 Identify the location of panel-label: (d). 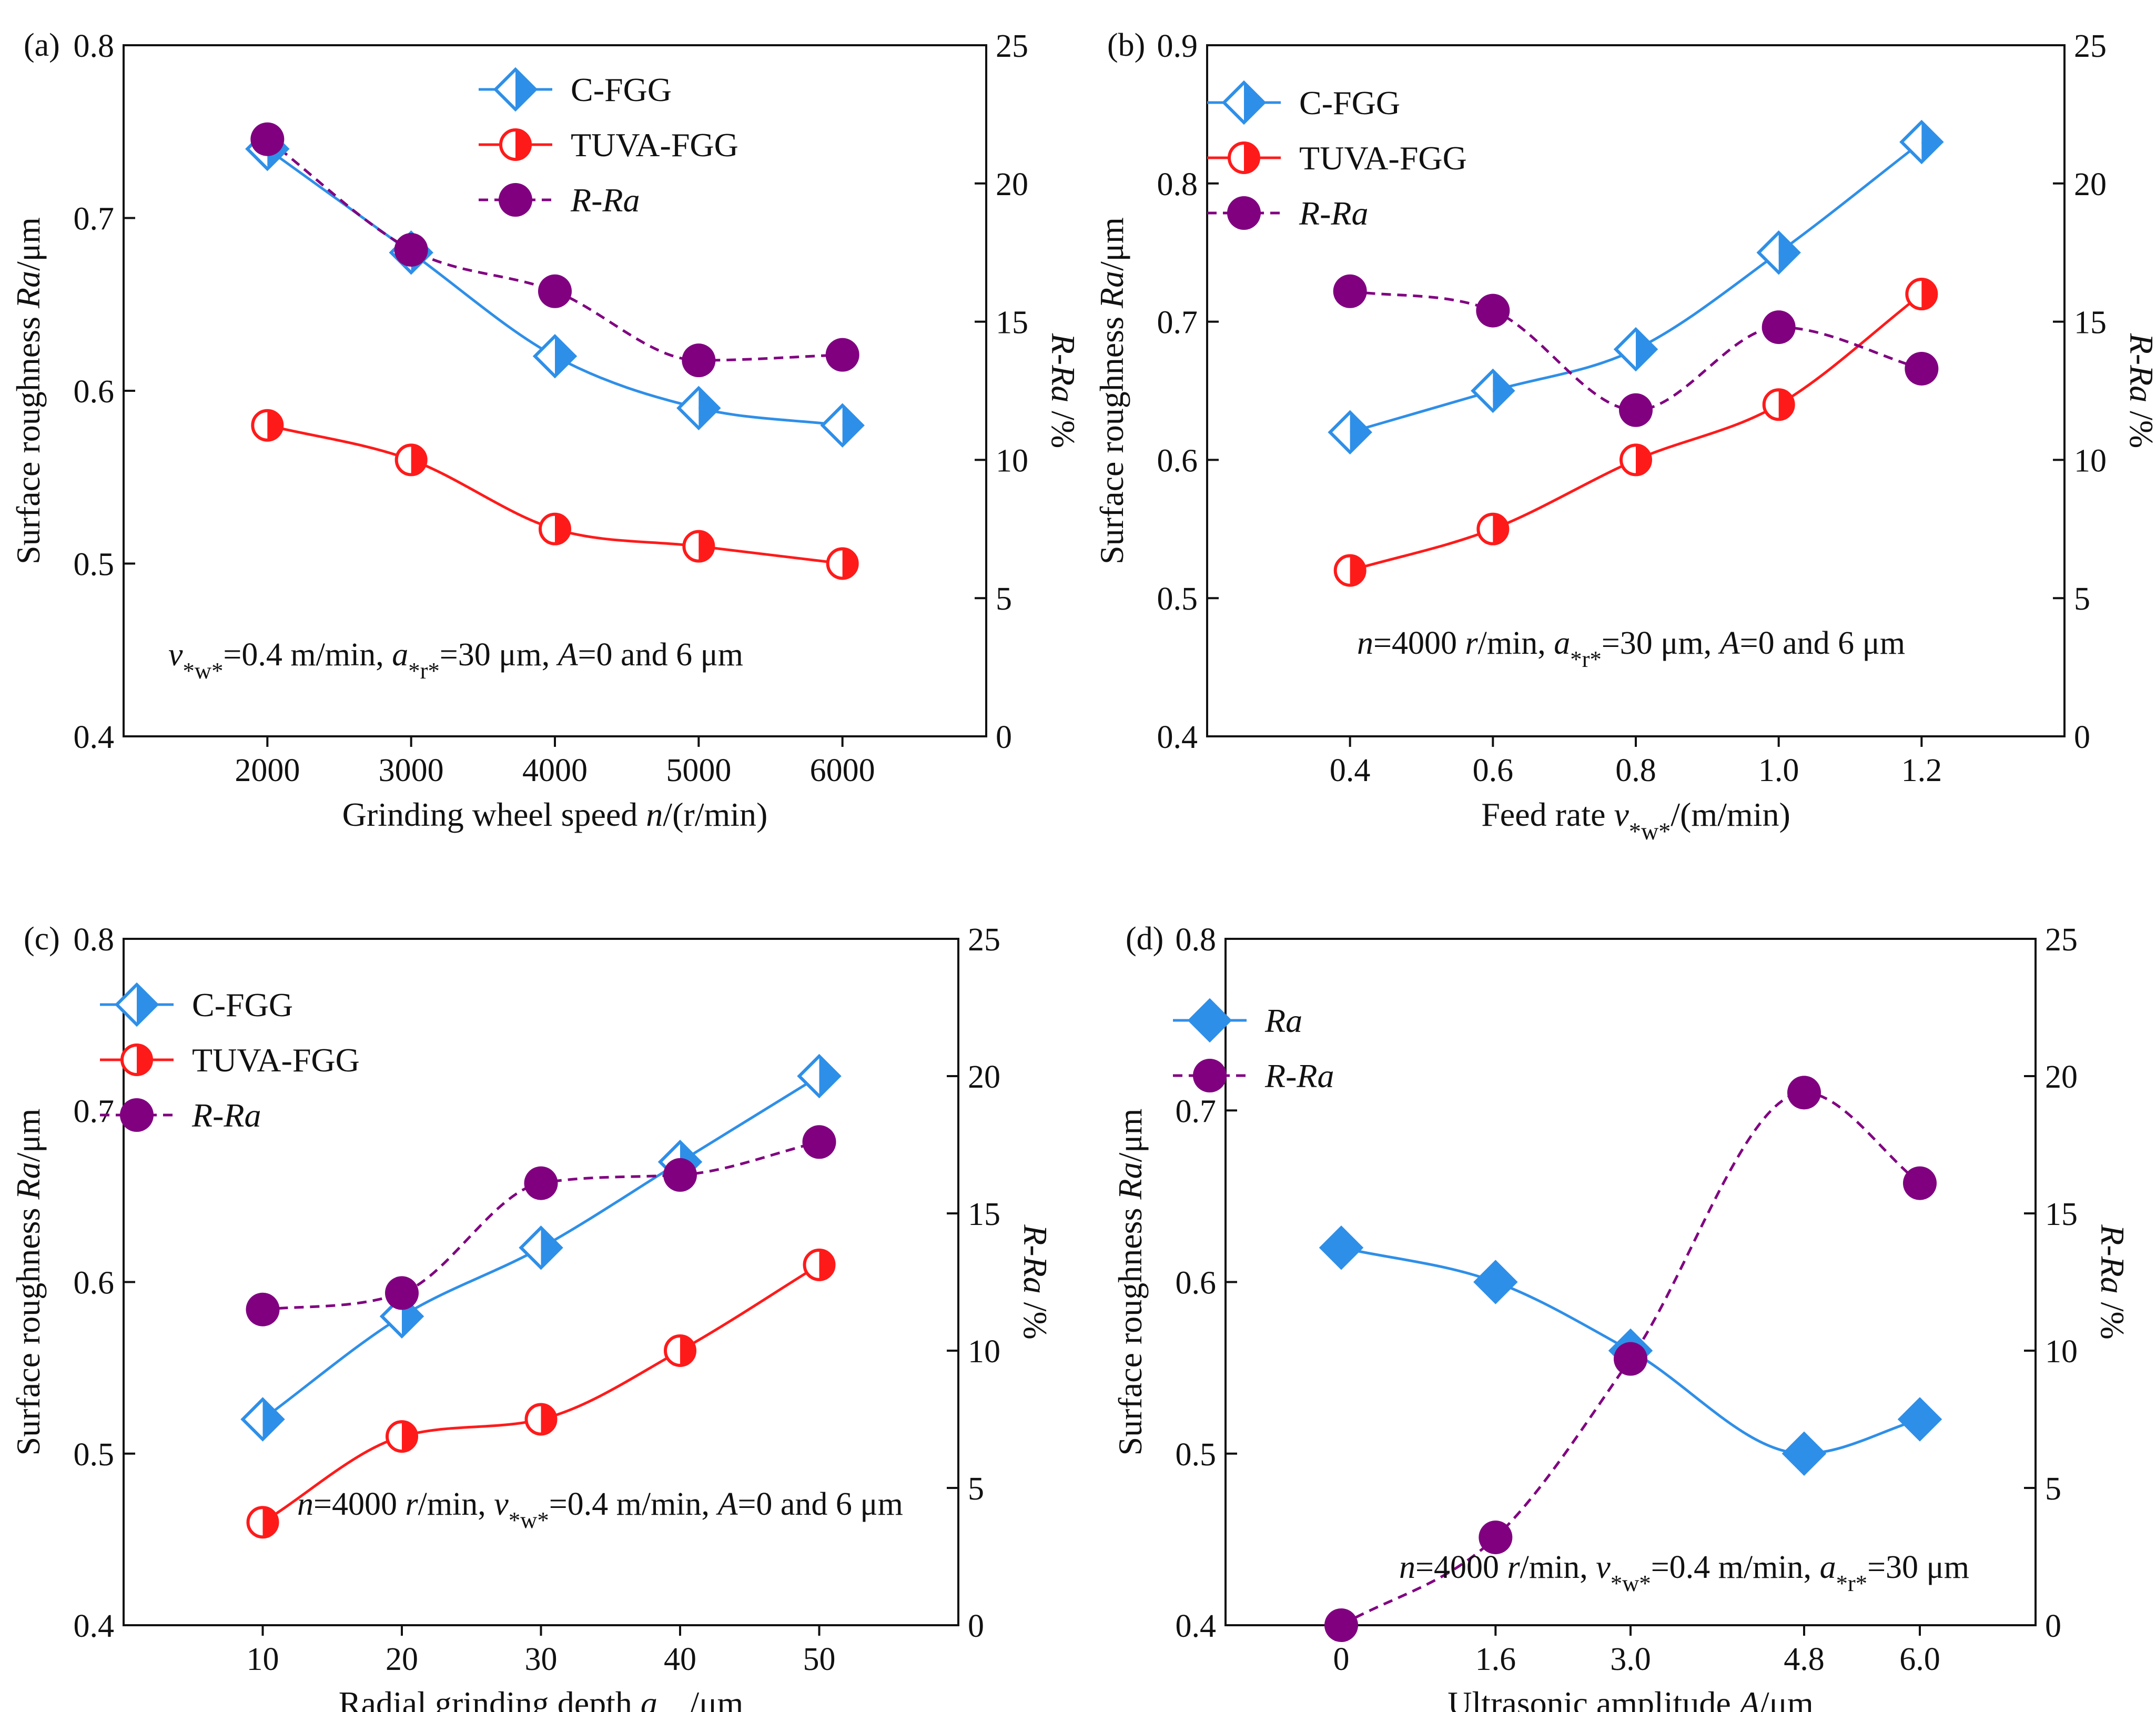
(1144, 939).